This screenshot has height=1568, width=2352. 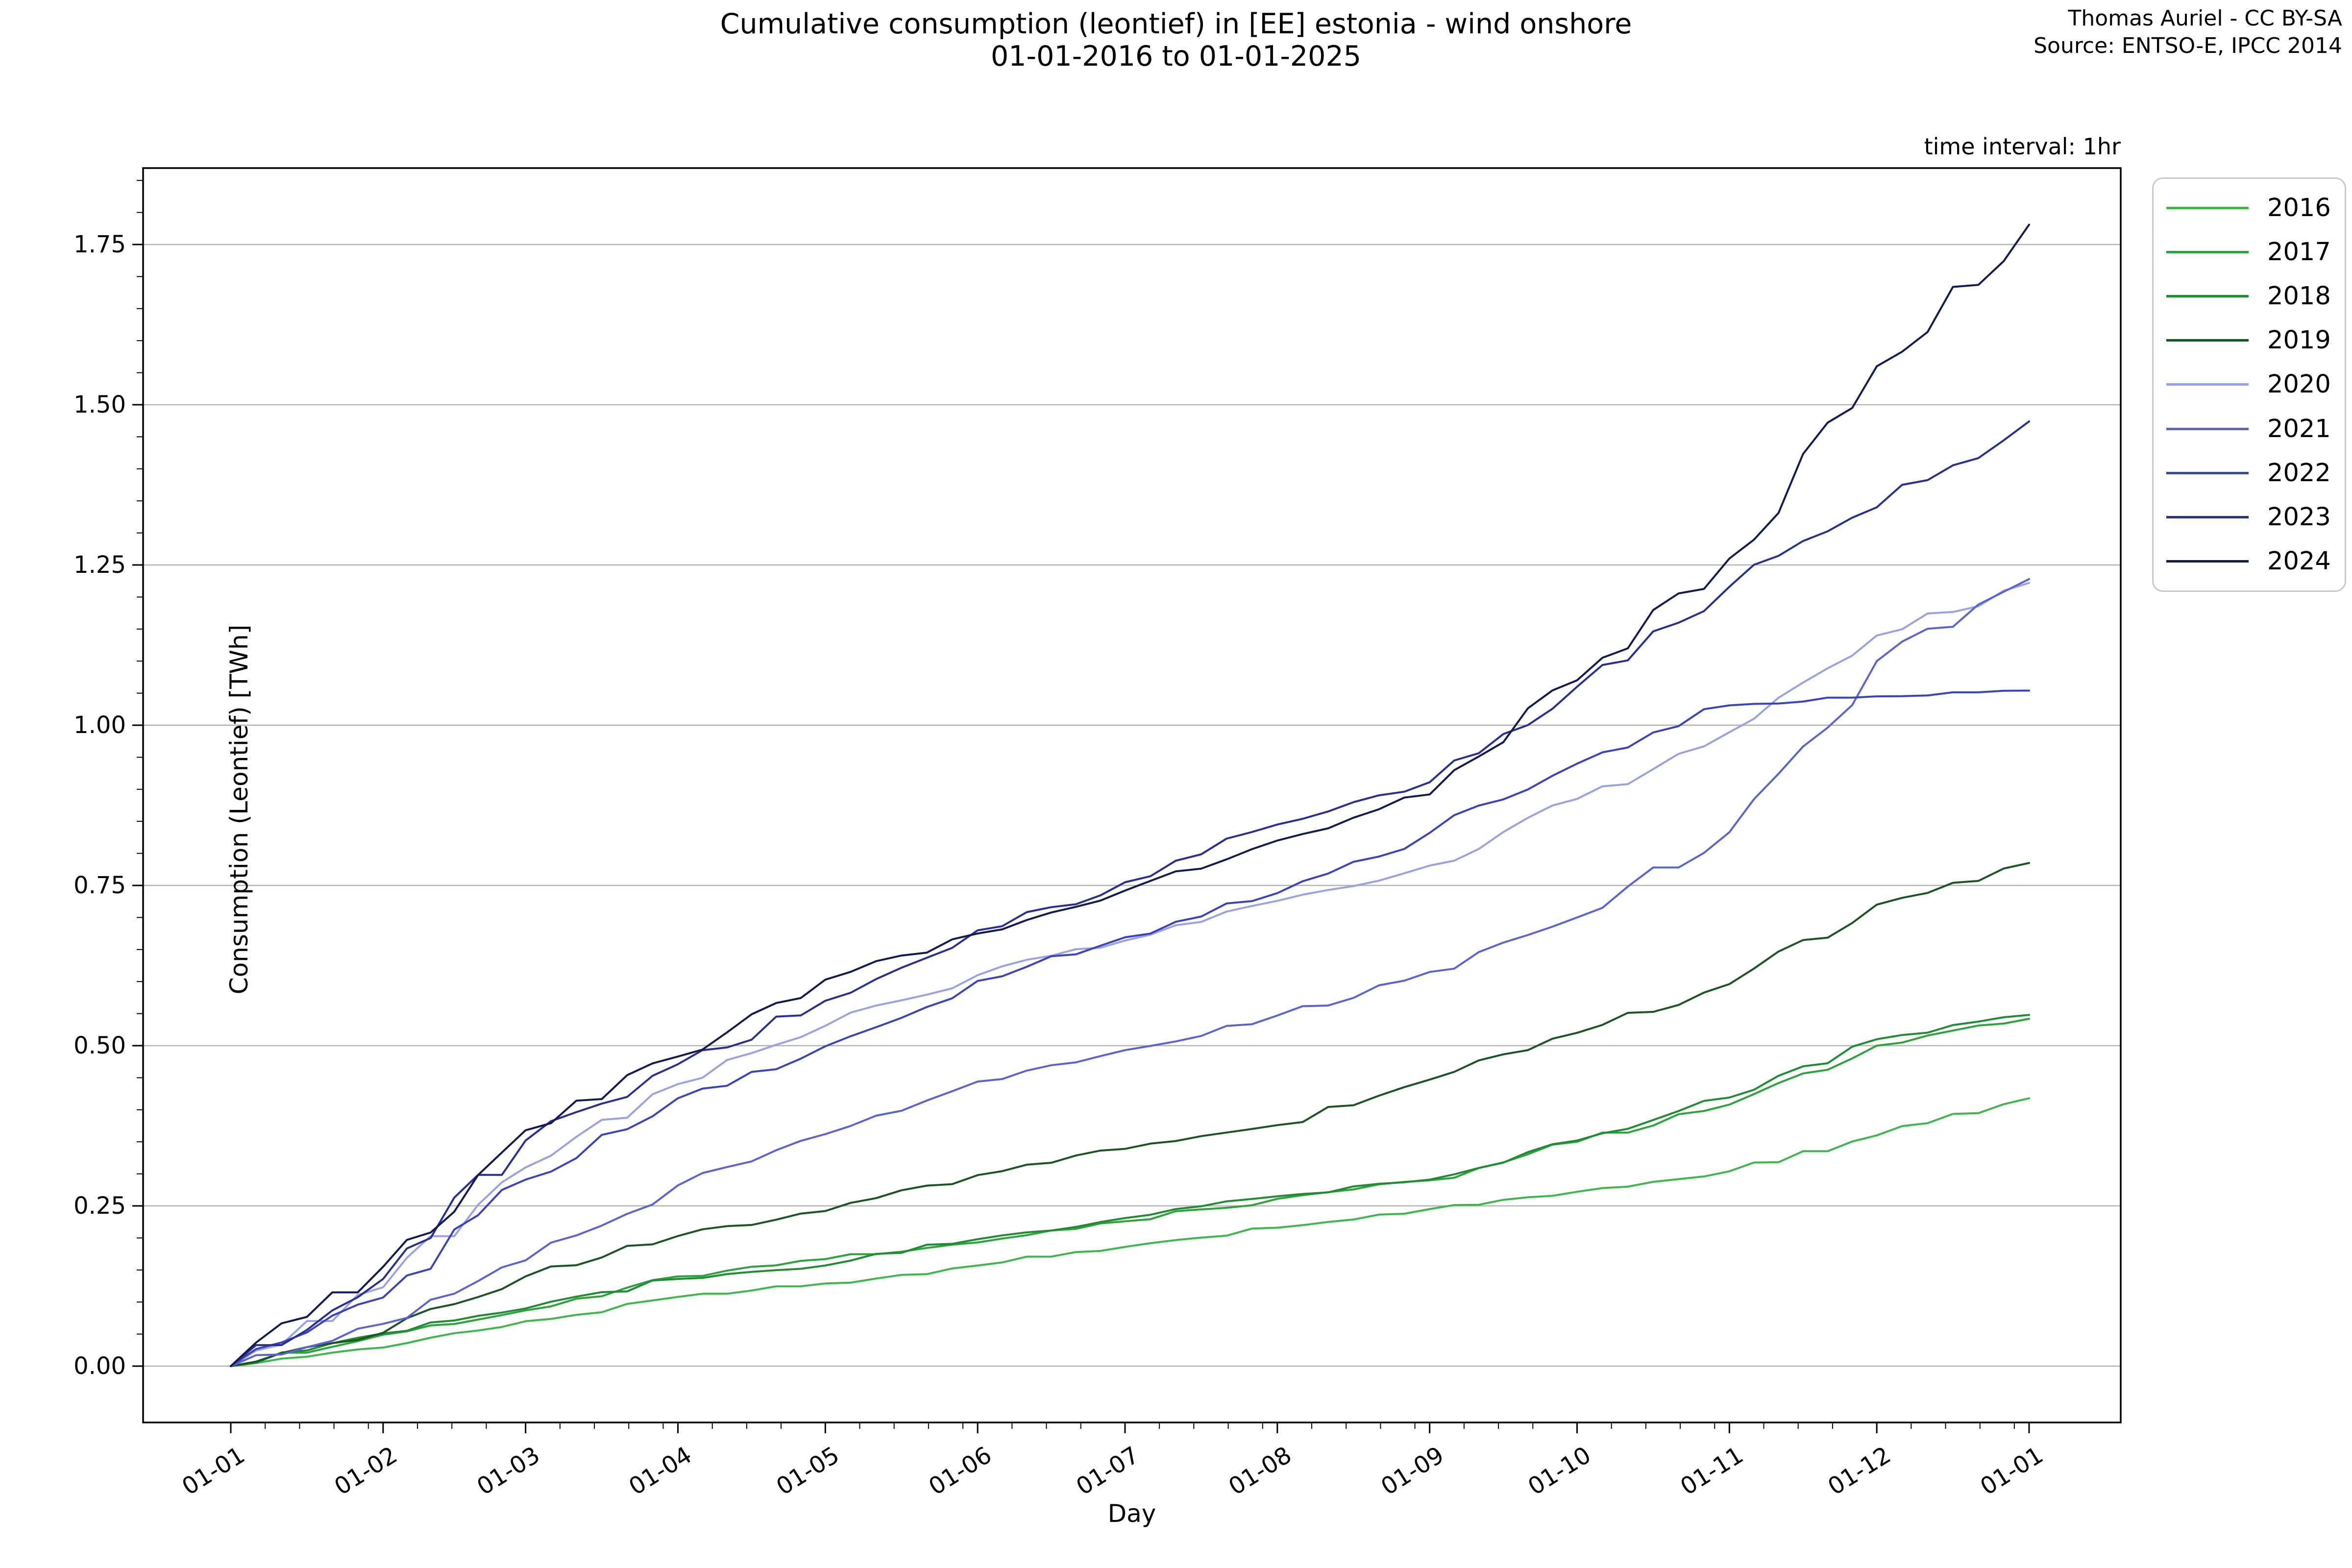 I want to click on legend-label-2021: 2021, so click(x=2299, y=428).